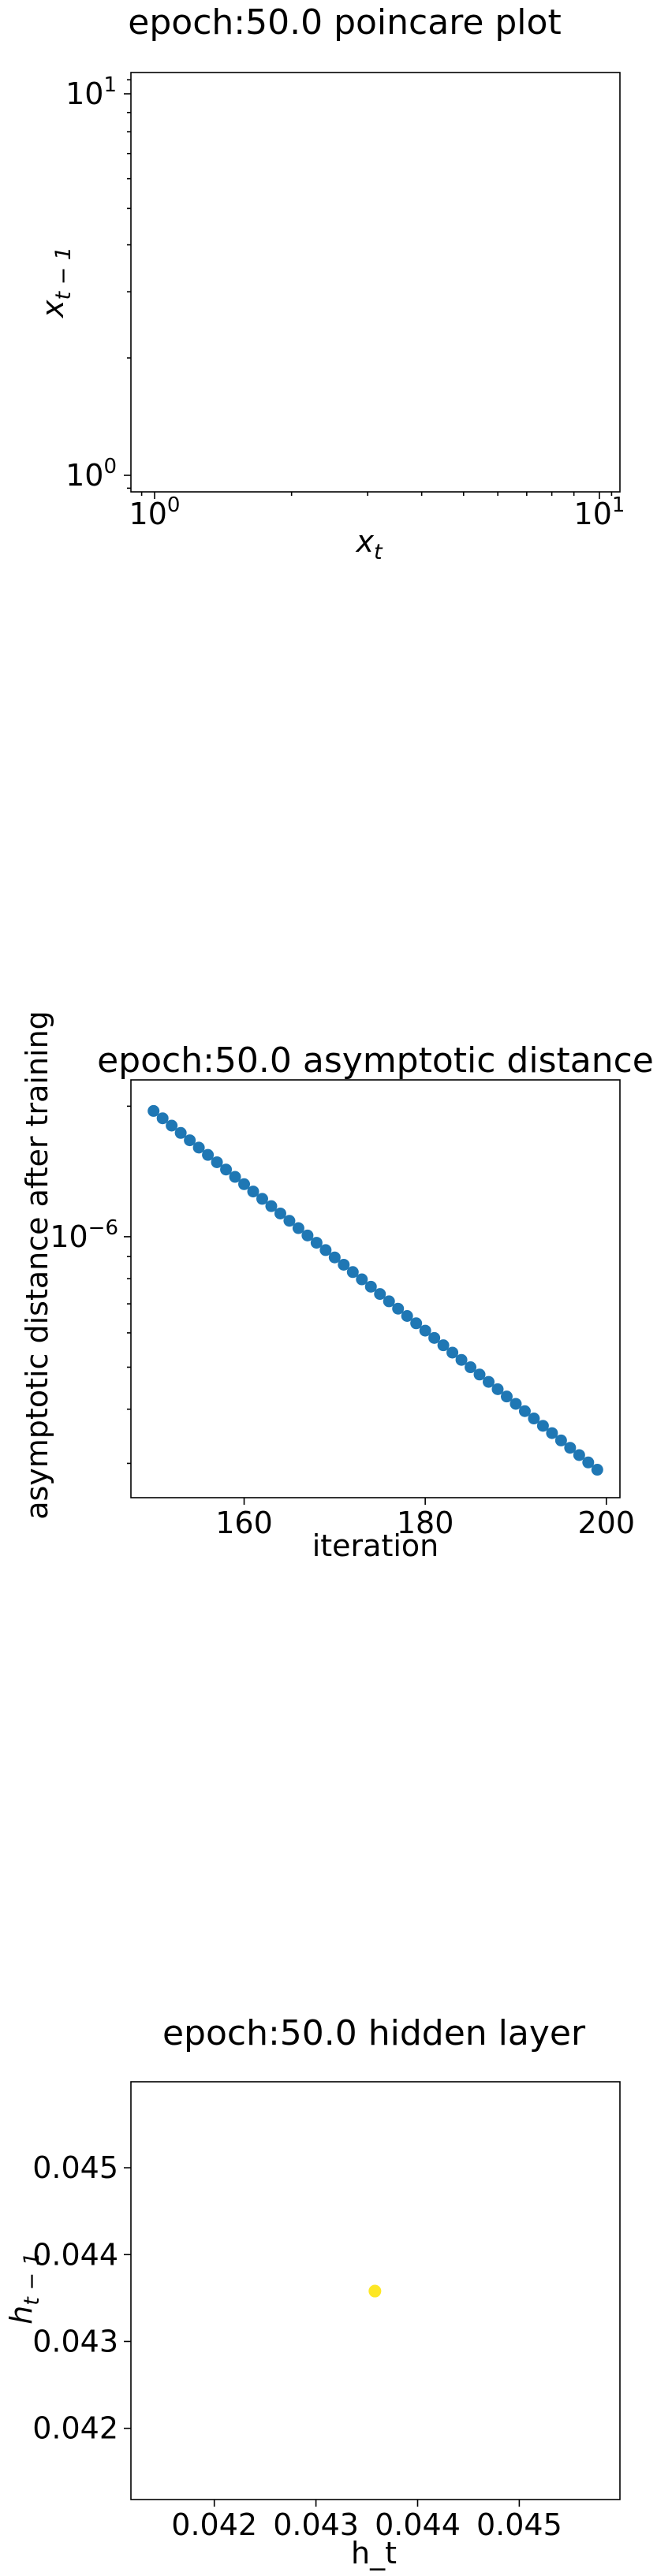  What do you see at coordinates (418, 2524) in the screenshot?
I see `hidden-layer-xtick-label: 0.044` at bounding box center [418, 2524].